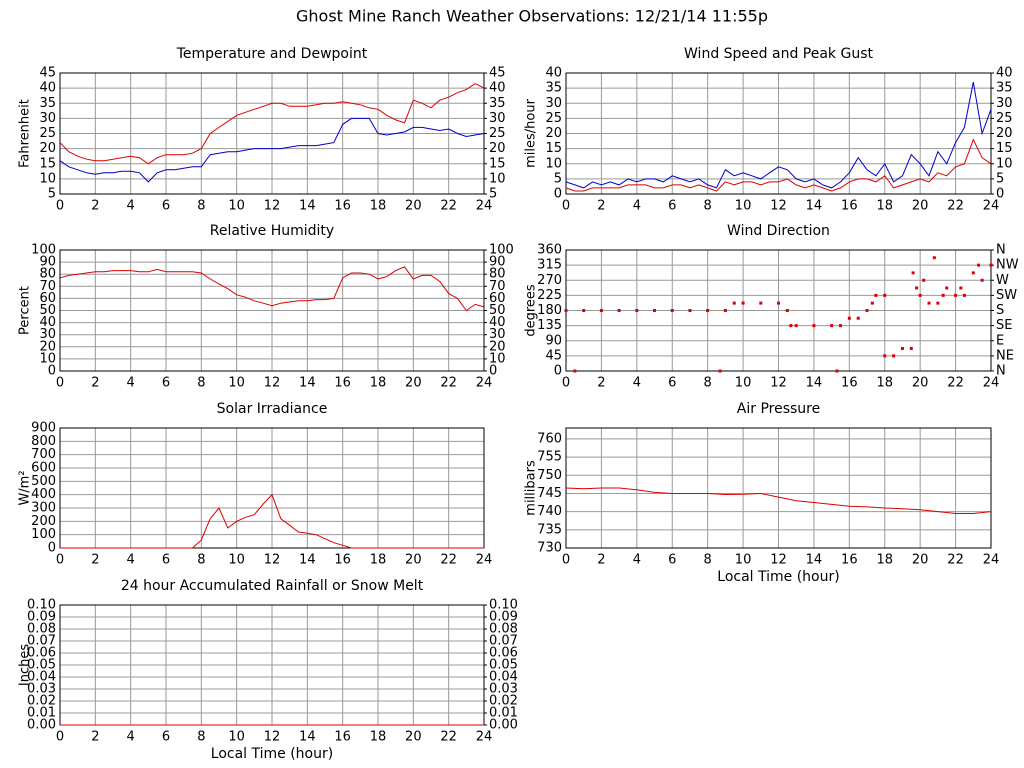 The height and width of the screenshot is (768, 1024). Describe the element at coordinates (448, 737) in the screenshot. I see `x-tick-label: 22` at that location.